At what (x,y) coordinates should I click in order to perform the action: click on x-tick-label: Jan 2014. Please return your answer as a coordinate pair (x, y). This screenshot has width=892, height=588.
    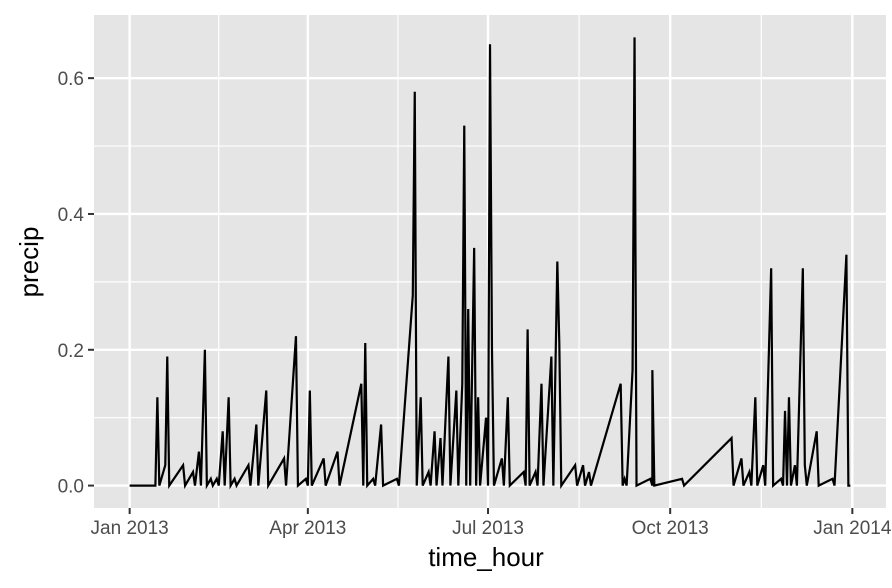
    Looking at the image, I should click on (852, 528).